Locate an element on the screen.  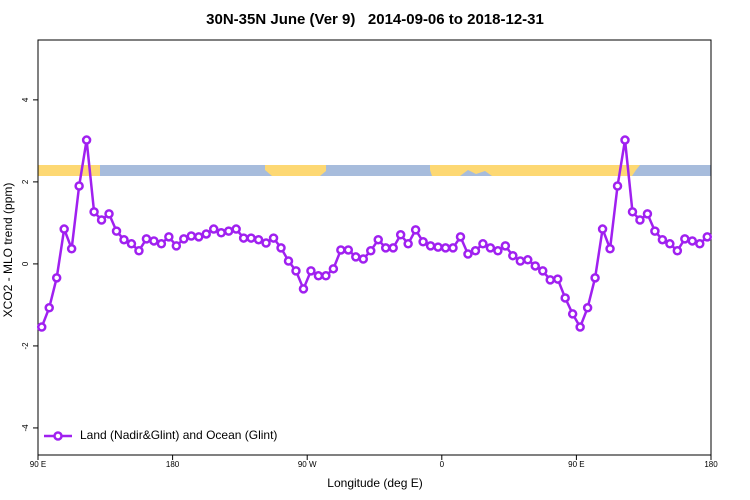
y-tick-label: -2 is located at coordinates (25, 346).